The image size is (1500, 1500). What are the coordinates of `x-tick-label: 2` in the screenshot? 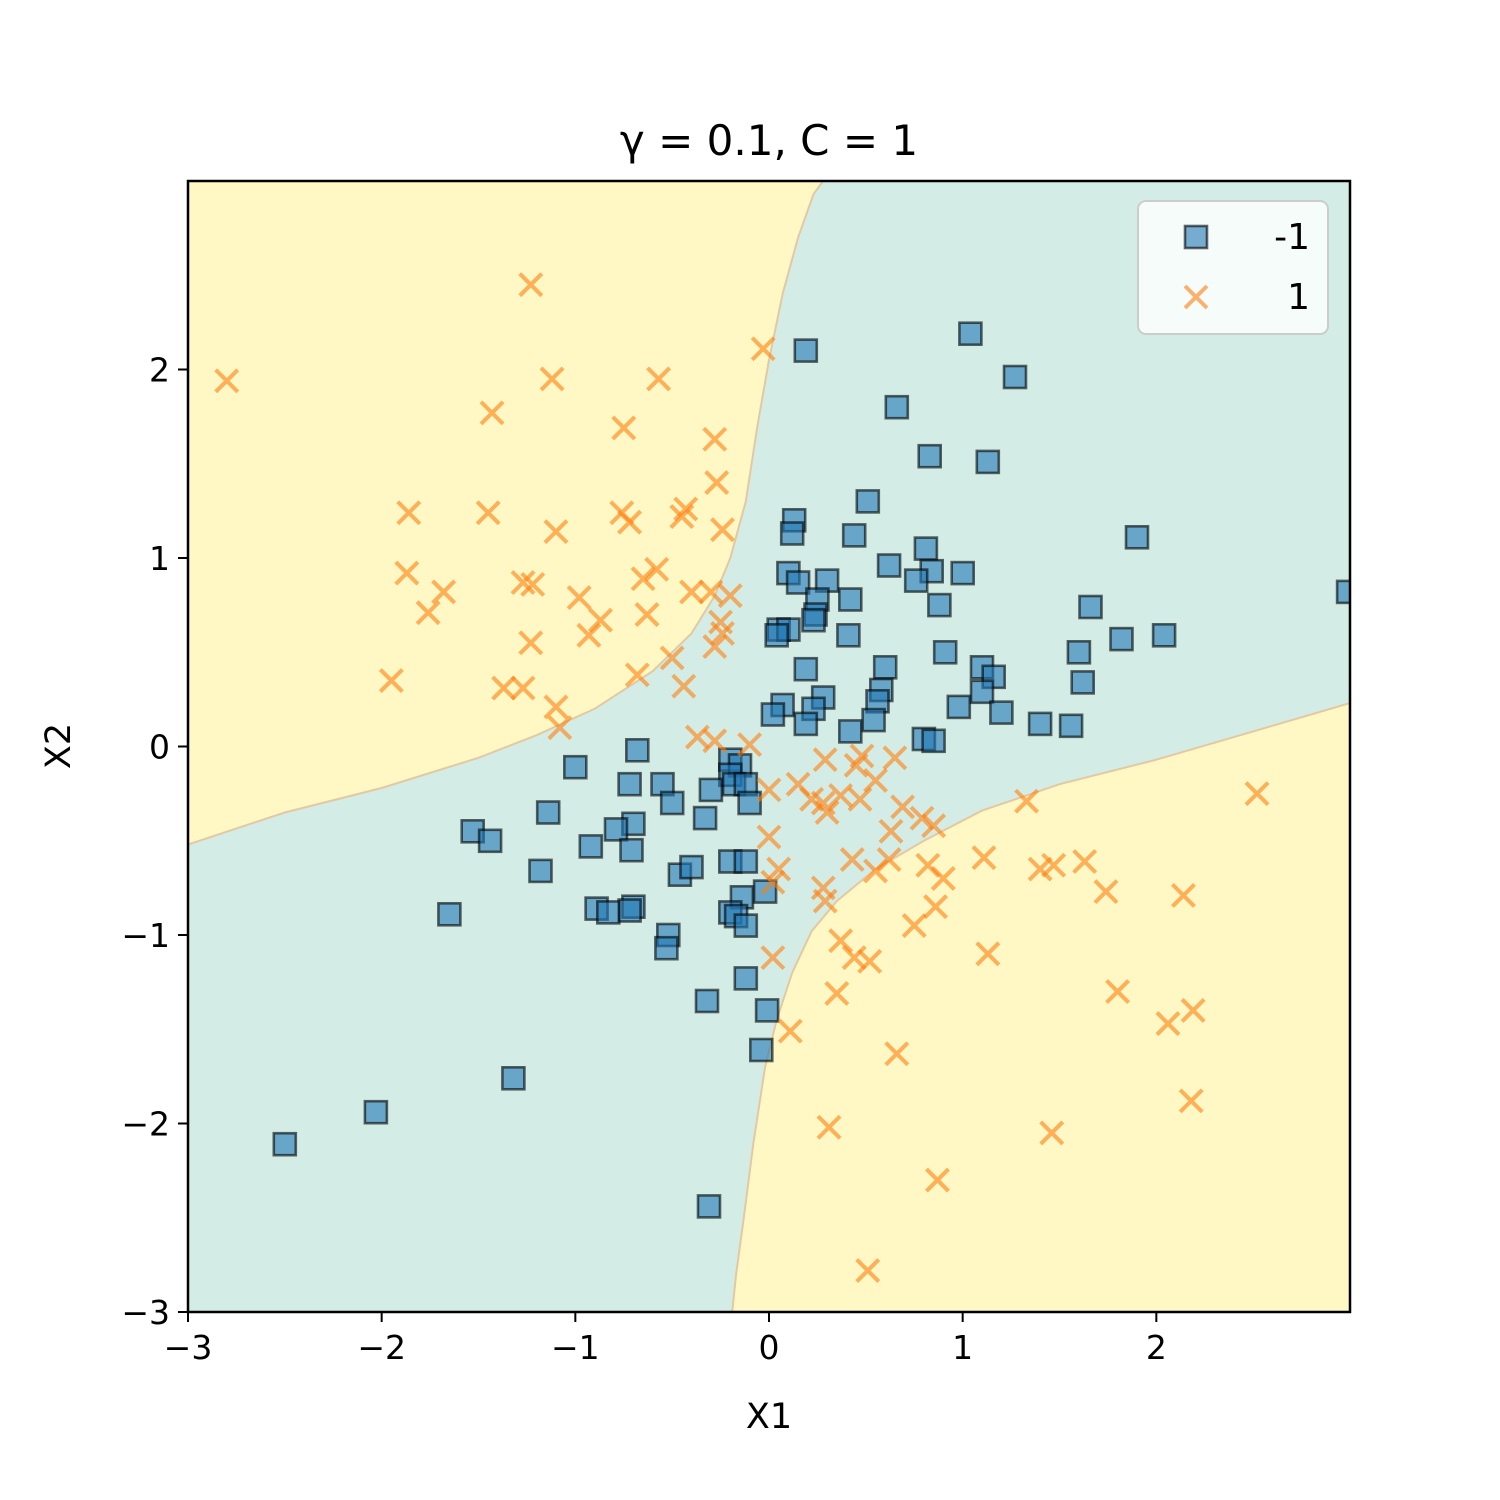 It's located at (1156, 1347).